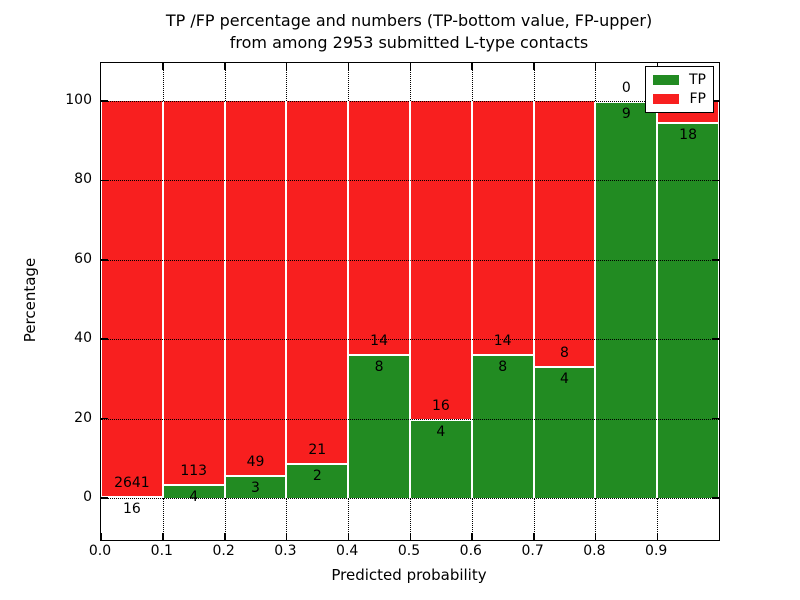  Describe the element at coordinates (285, 551) in the screenshot. I see `x-tick-label: 0.3` at that location.